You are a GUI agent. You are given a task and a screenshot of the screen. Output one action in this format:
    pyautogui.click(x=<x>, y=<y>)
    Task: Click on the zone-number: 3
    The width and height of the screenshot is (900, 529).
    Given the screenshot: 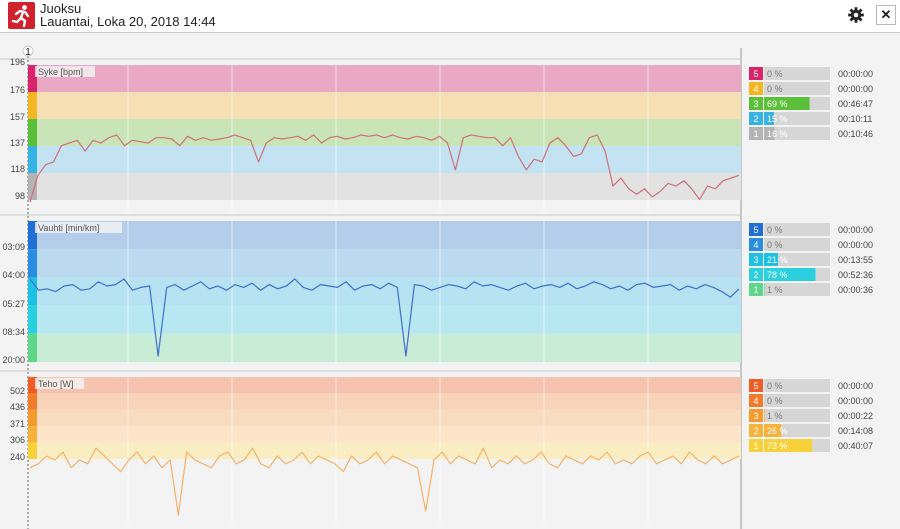 What is the action you would take?
    pyautogui.click(x=755, y=416)
    